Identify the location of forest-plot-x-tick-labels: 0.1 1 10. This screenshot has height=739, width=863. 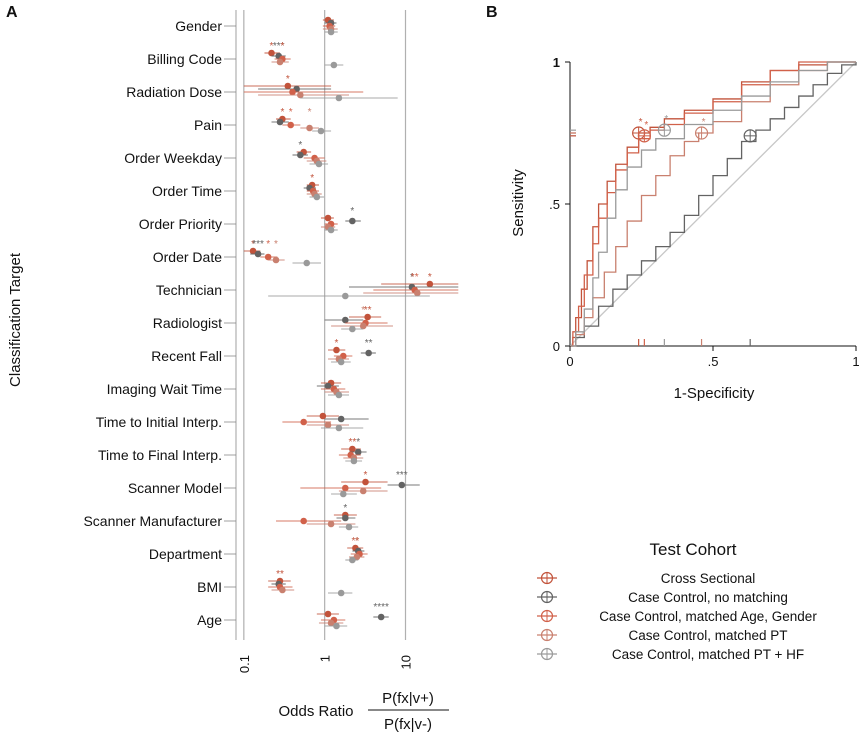
(325, 664).